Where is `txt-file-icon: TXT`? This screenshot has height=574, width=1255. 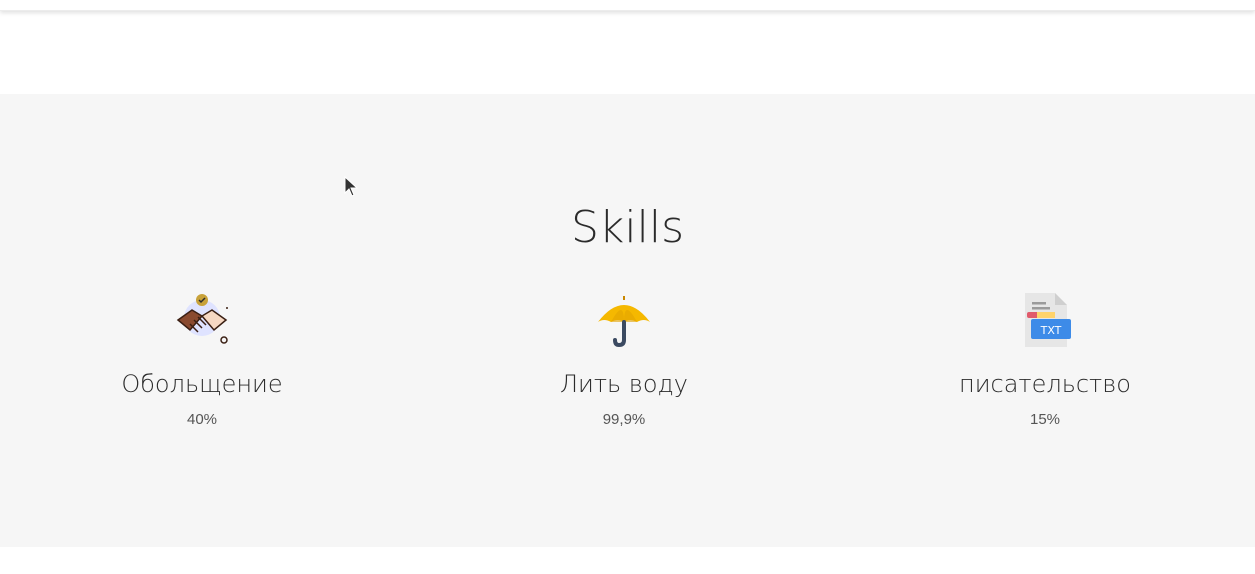
txt-file-icon: TXT is located at coordinates (1048, 320).